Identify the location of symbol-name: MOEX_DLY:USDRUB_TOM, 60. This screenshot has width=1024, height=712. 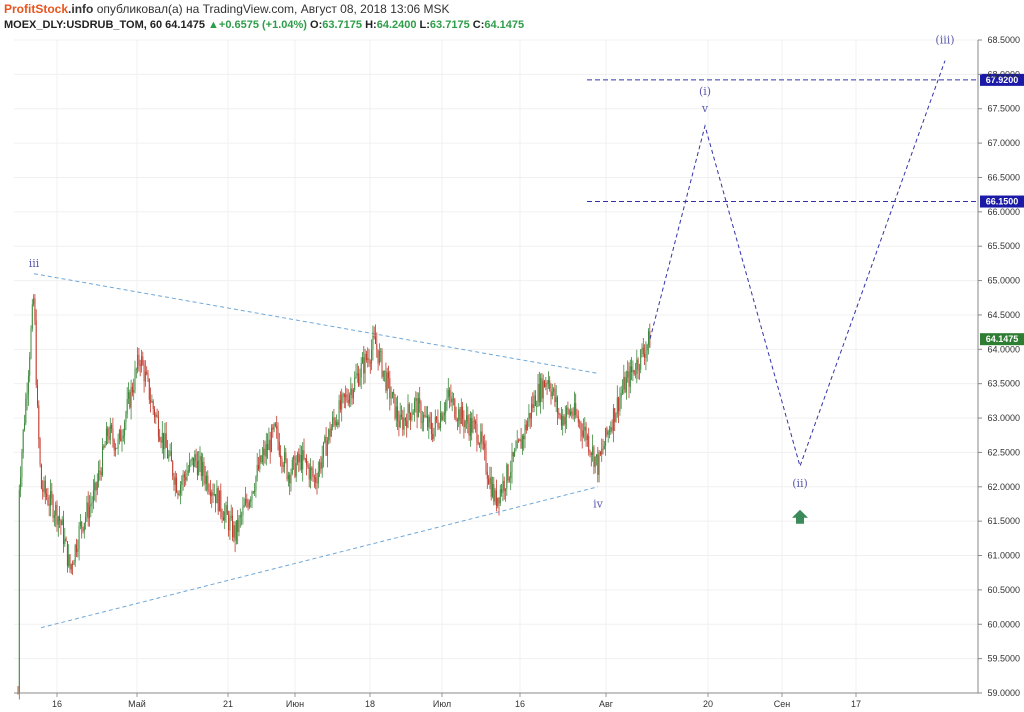
(83, 25).